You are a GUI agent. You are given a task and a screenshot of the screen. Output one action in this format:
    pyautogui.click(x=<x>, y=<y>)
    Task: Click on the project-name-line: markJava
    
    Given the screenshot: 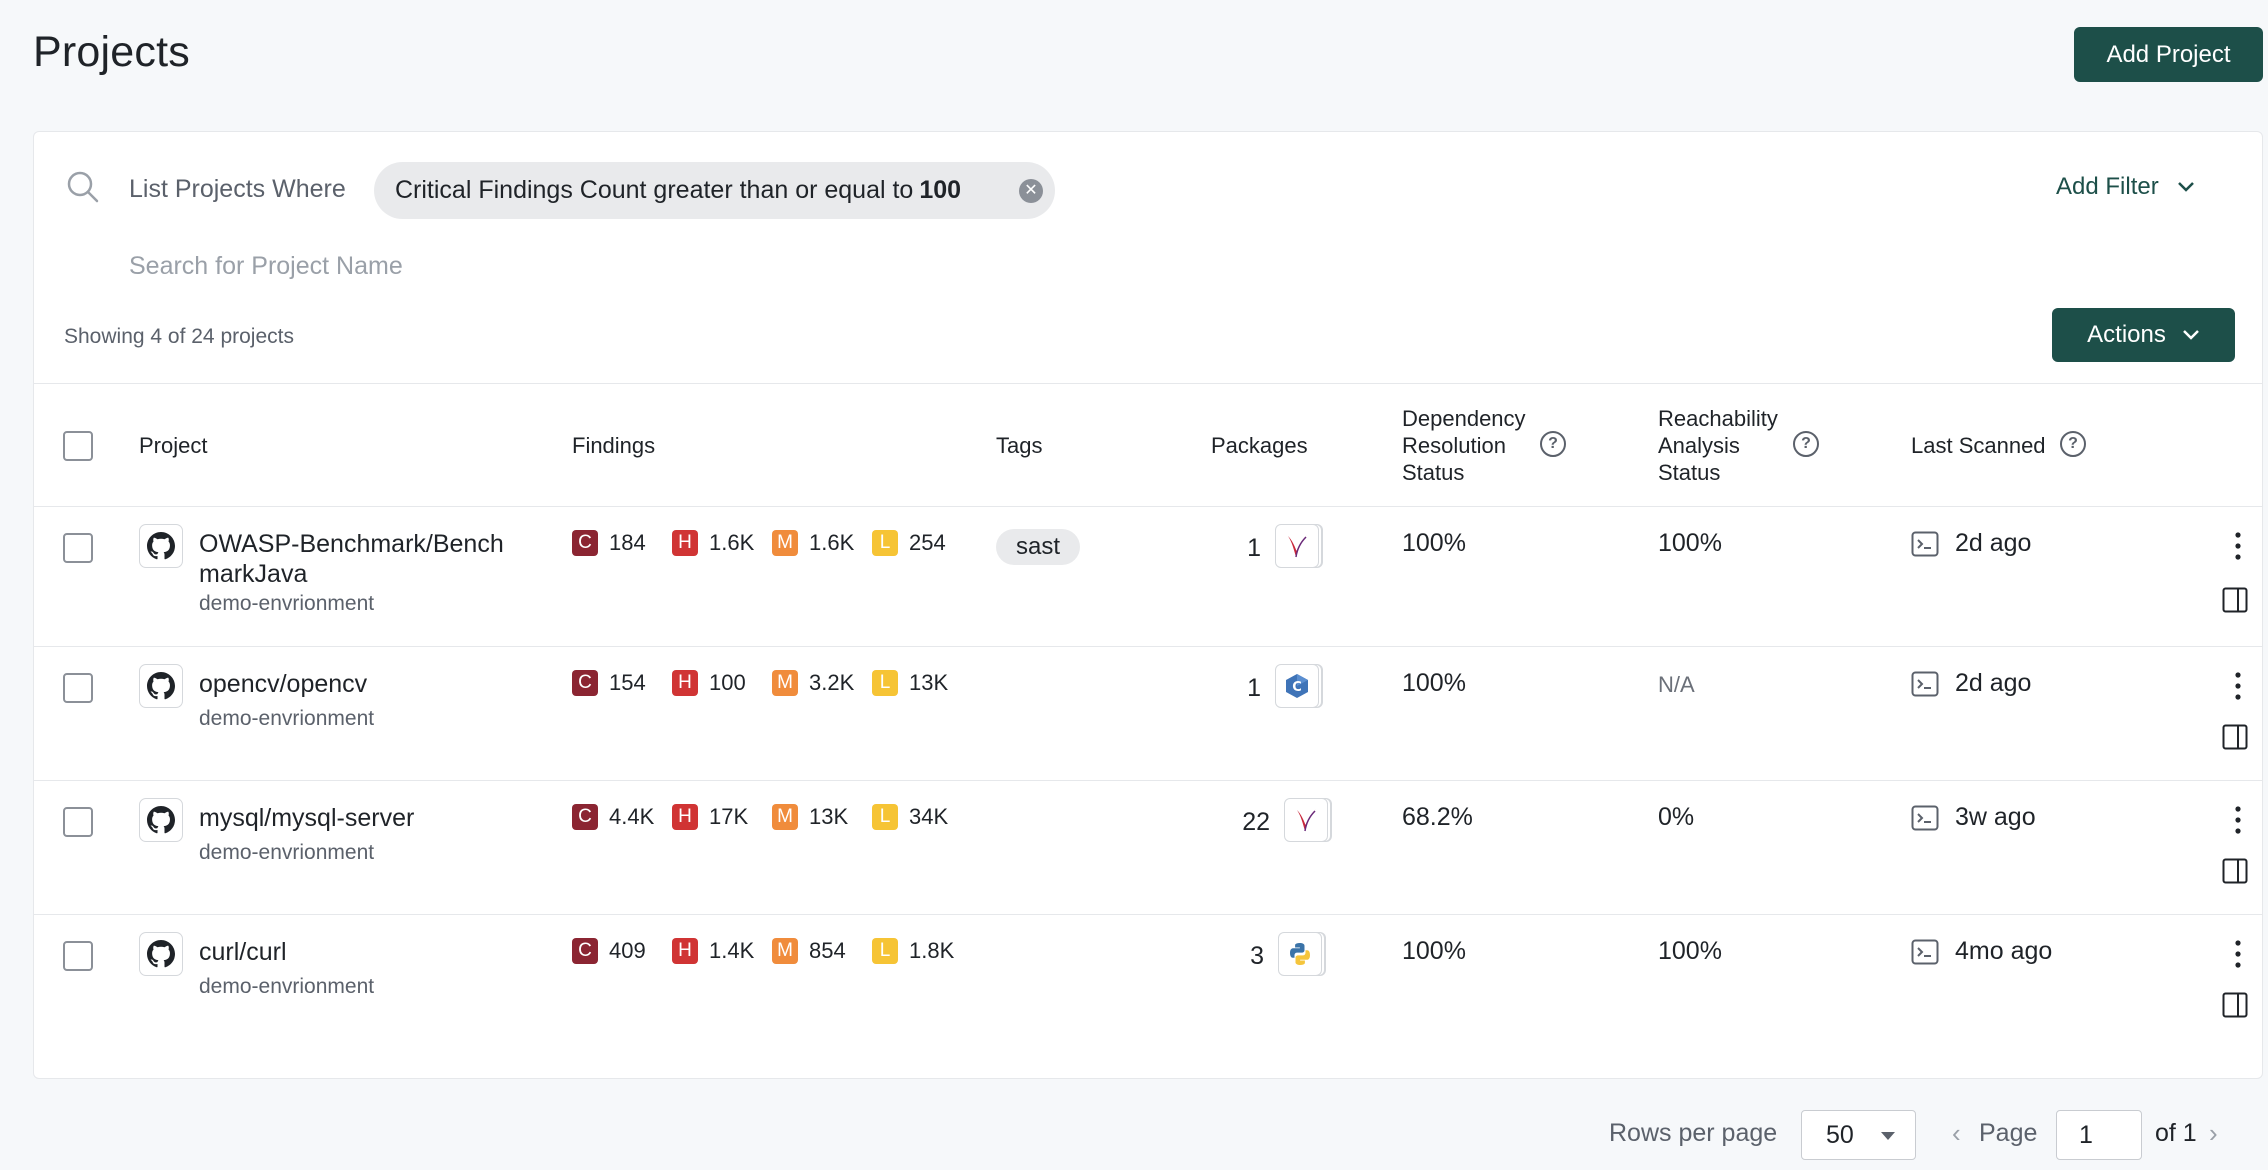 What is the action you would take?
    pyautogui.click(x=253, y=574)
    